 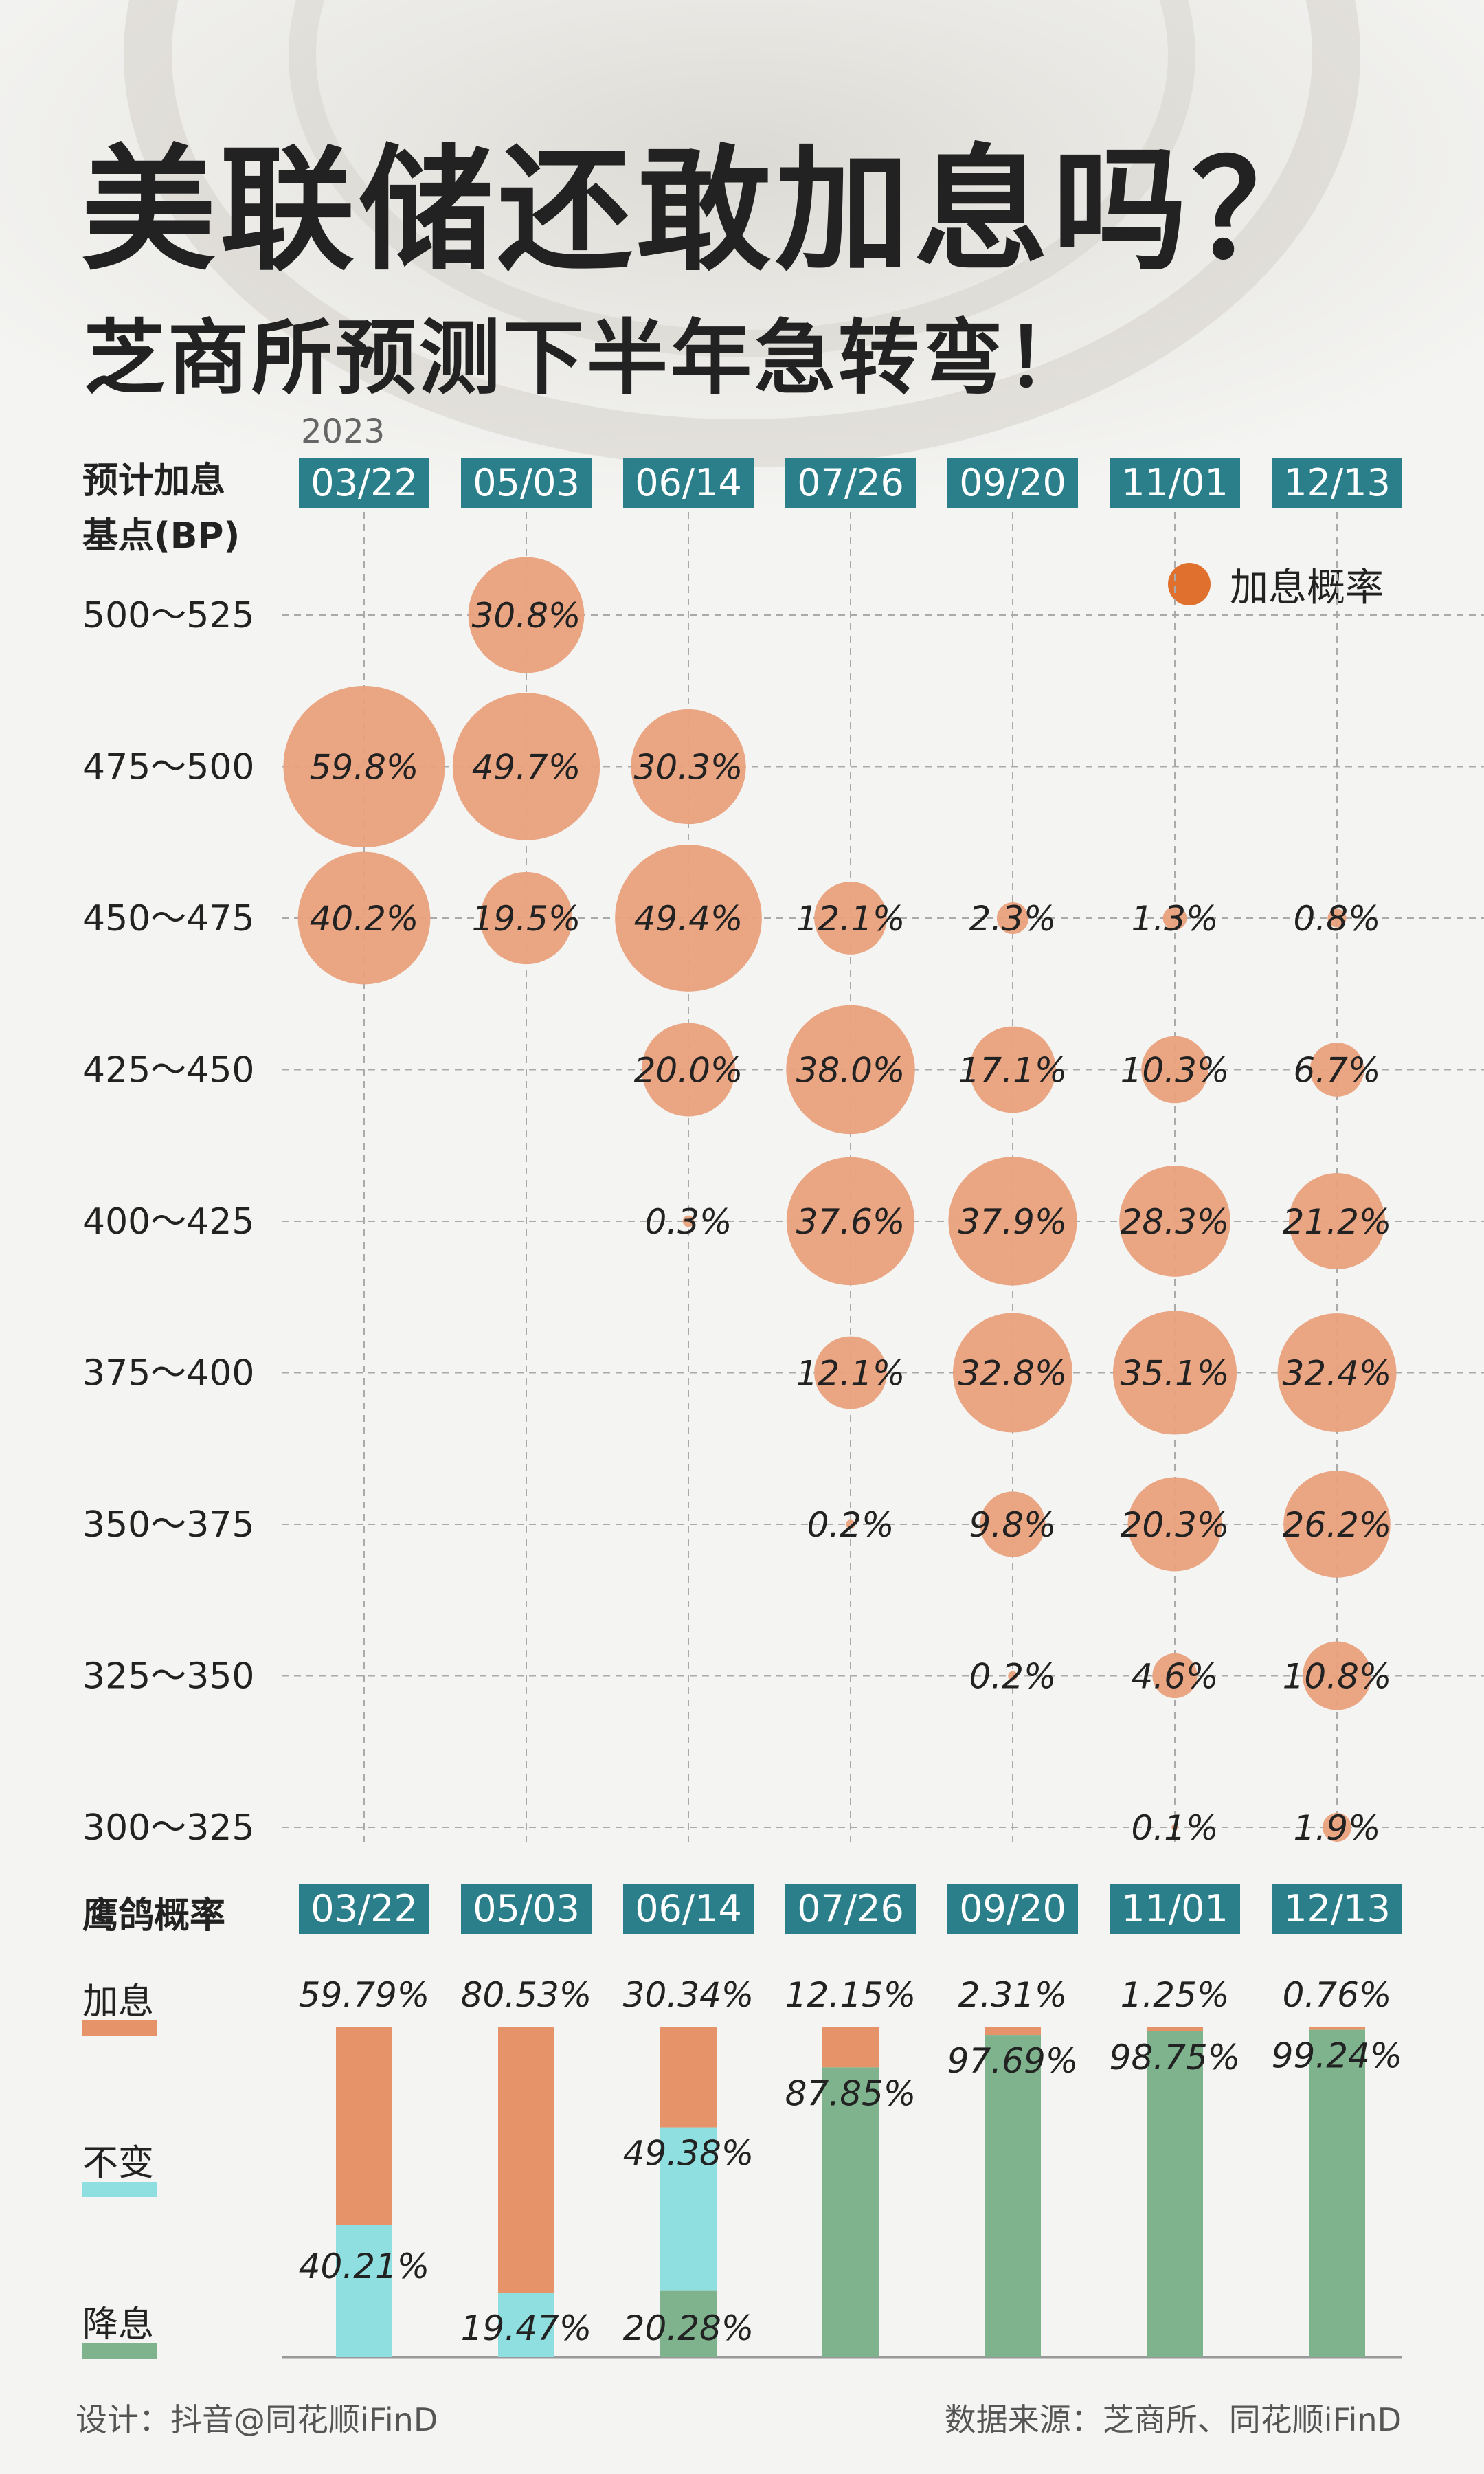 I want to click on bubble-label-27: 0.8%, so click(x=1336, y=919).